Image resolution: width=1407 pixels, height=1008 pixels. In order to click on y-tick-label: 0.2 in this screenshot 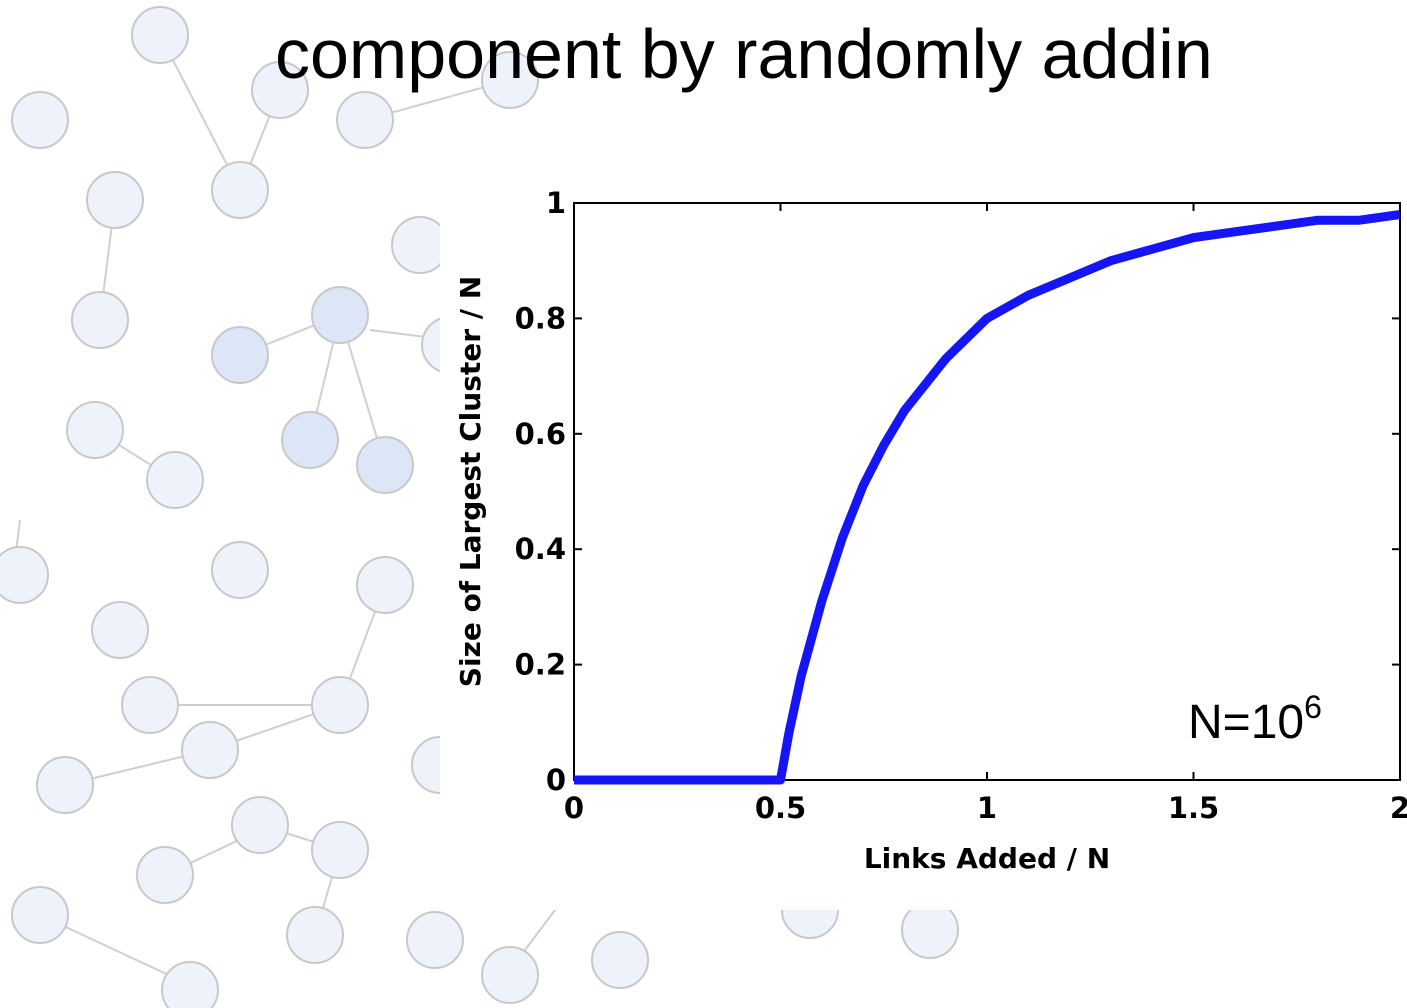, I will do `click(540, 665)`.